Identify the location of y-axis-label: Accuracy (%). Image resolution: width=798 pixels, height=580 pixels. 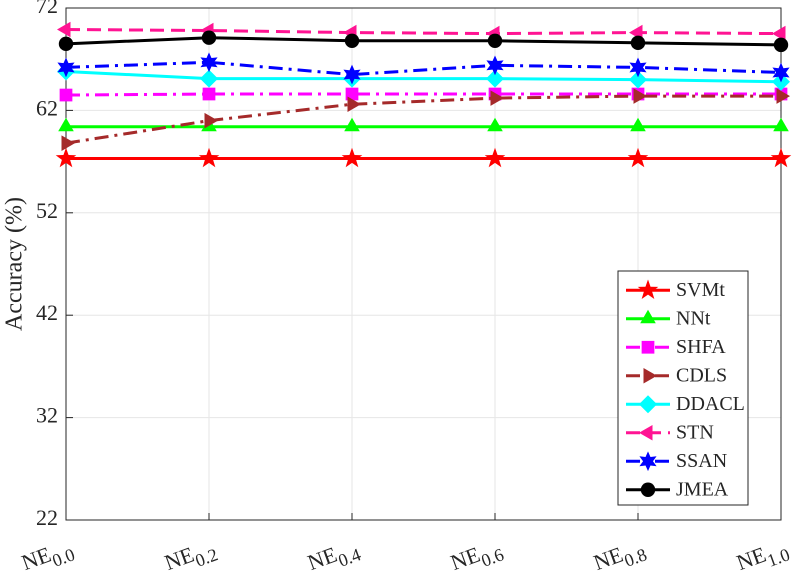
(15, 264).